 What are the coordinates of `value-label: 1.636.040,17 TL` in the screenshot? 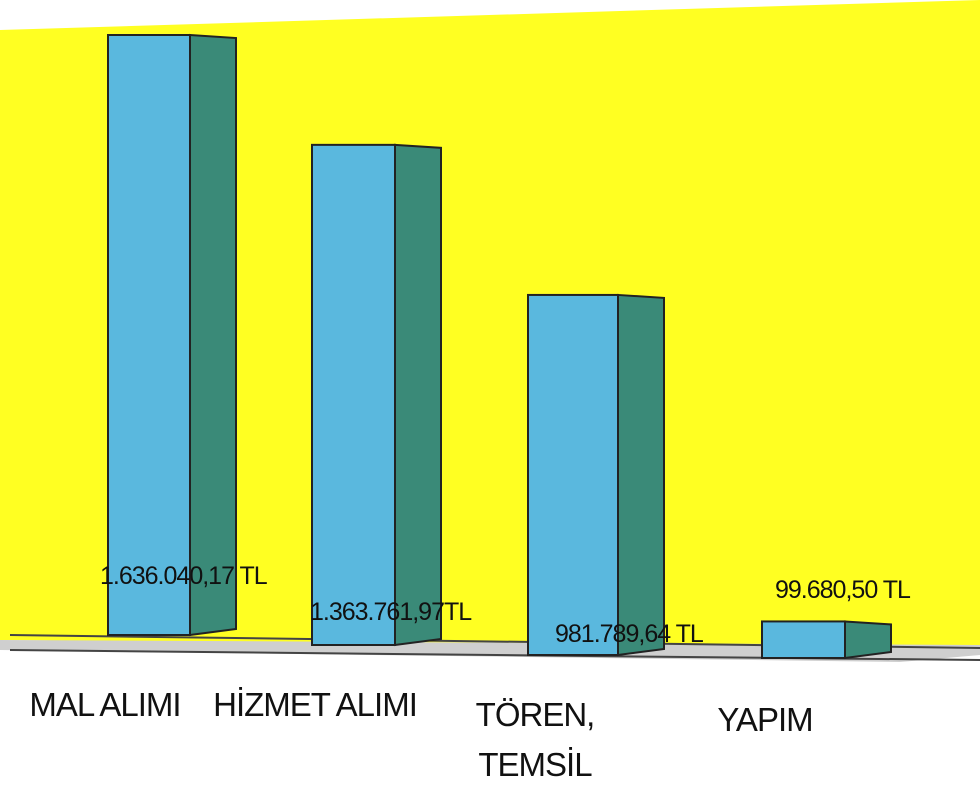 It's located at (184, 576).